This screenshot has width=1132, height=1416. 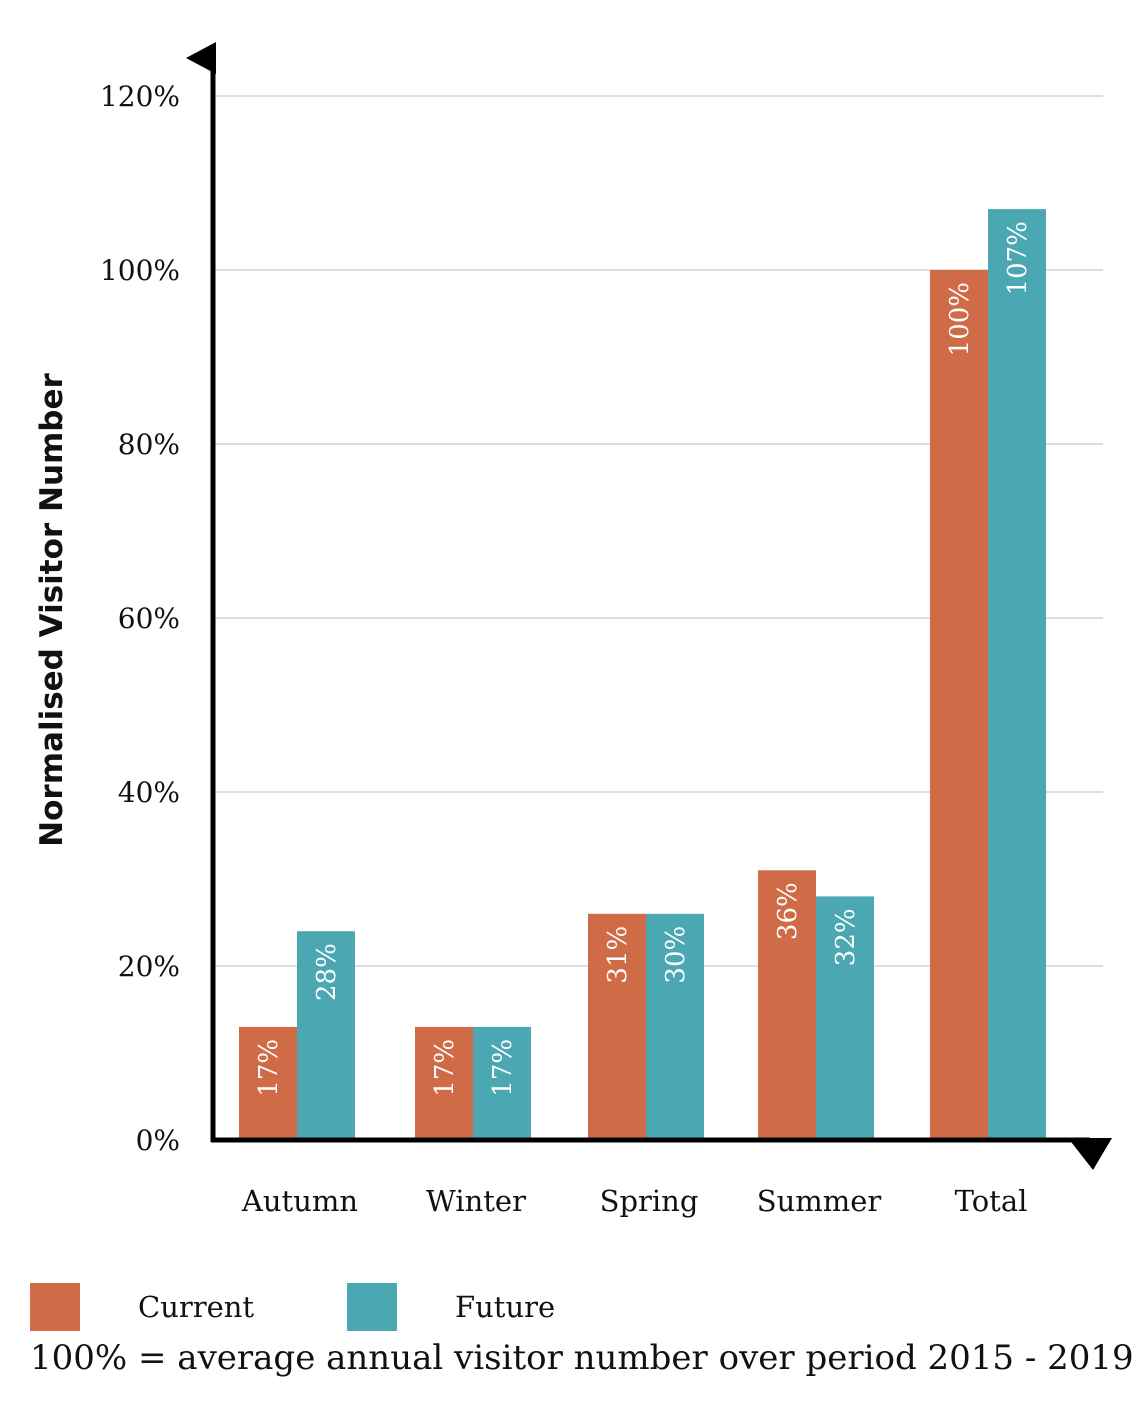 What do you see at coordinates (327, 972) in the screenshot?
I see `data-label: 28%` at bounding box center [327, 972].